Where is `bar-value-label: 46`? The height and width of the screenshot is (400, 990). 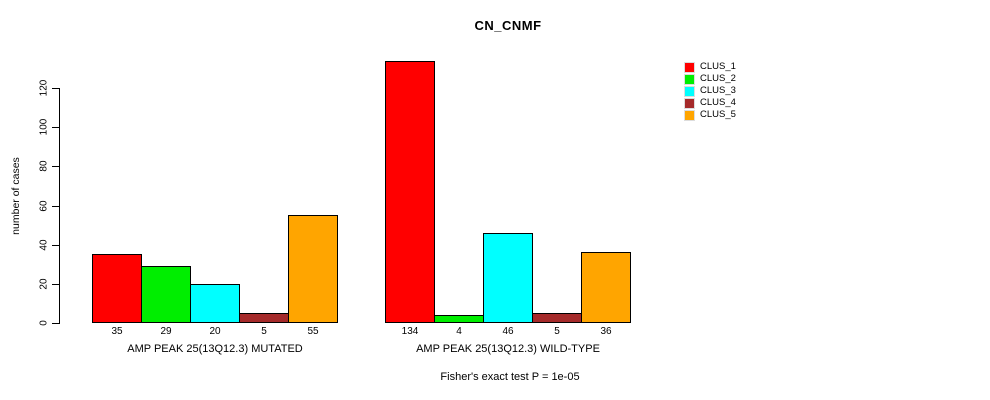 bar-value-label: 46 is located at coordinates (508, 331).